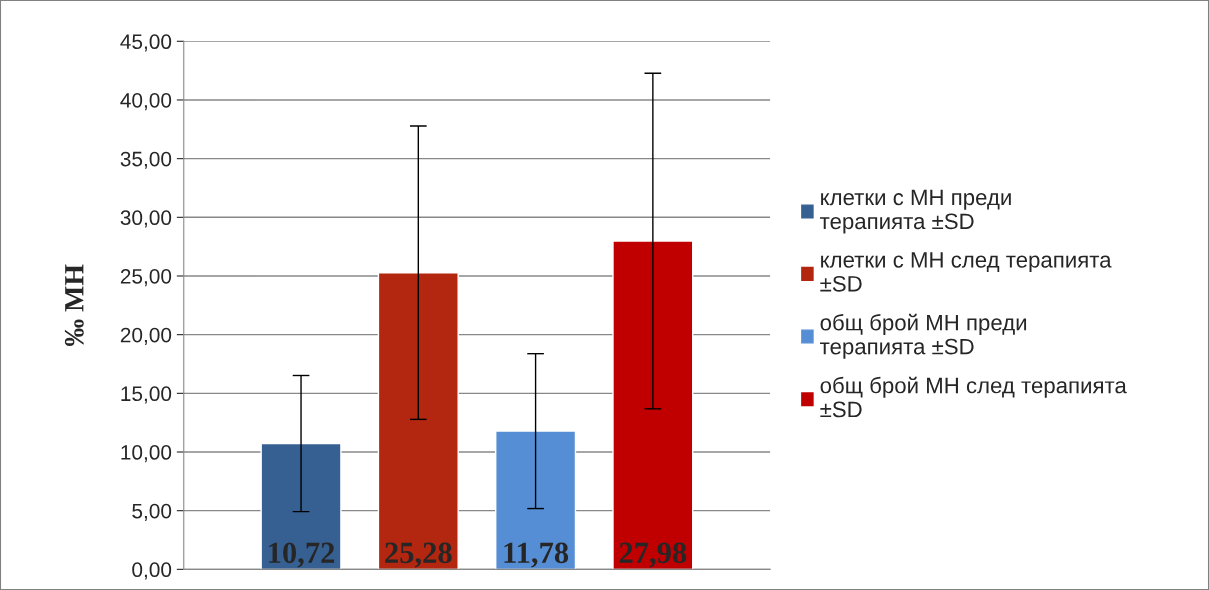 This screenshot has height=590, width=1209. I want to click on legend-label: клетки с МН след терапията ±SD, so click(966, 272).